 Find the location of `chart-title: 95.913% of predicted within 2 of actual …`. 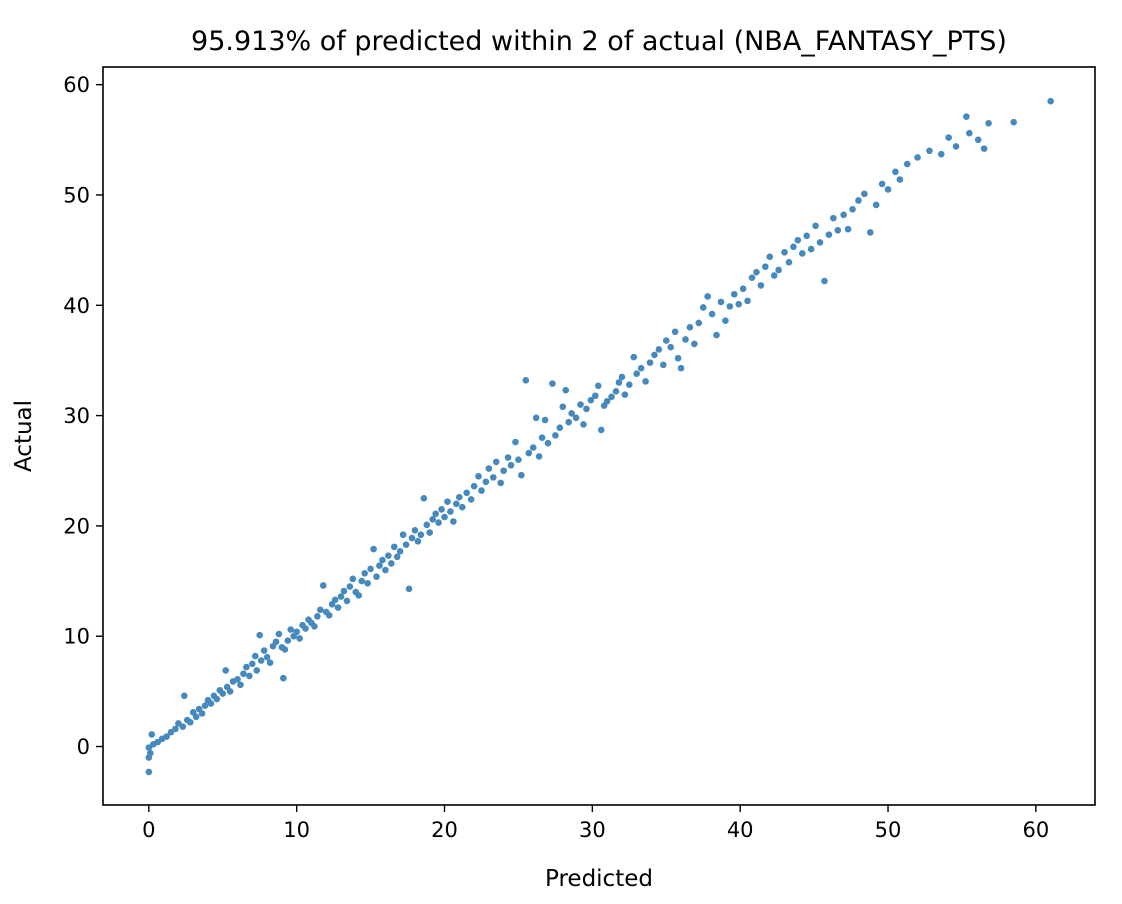

chart-title: 95.913% of predicted within 2 of actual … is located at coordinates (599, 41).